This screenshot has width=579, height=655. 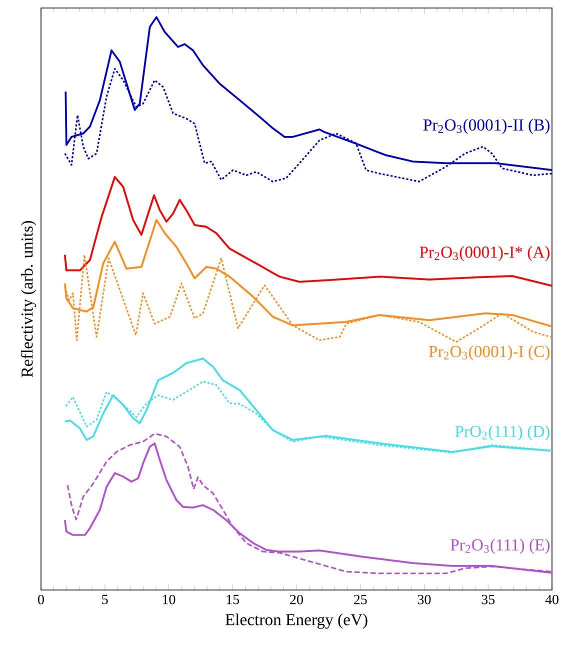 What do you see at coordinates (296, 621) in the screenshot?
I see `x-axis-title: Electron Energy (eV)` at bounding box center [296, 621].